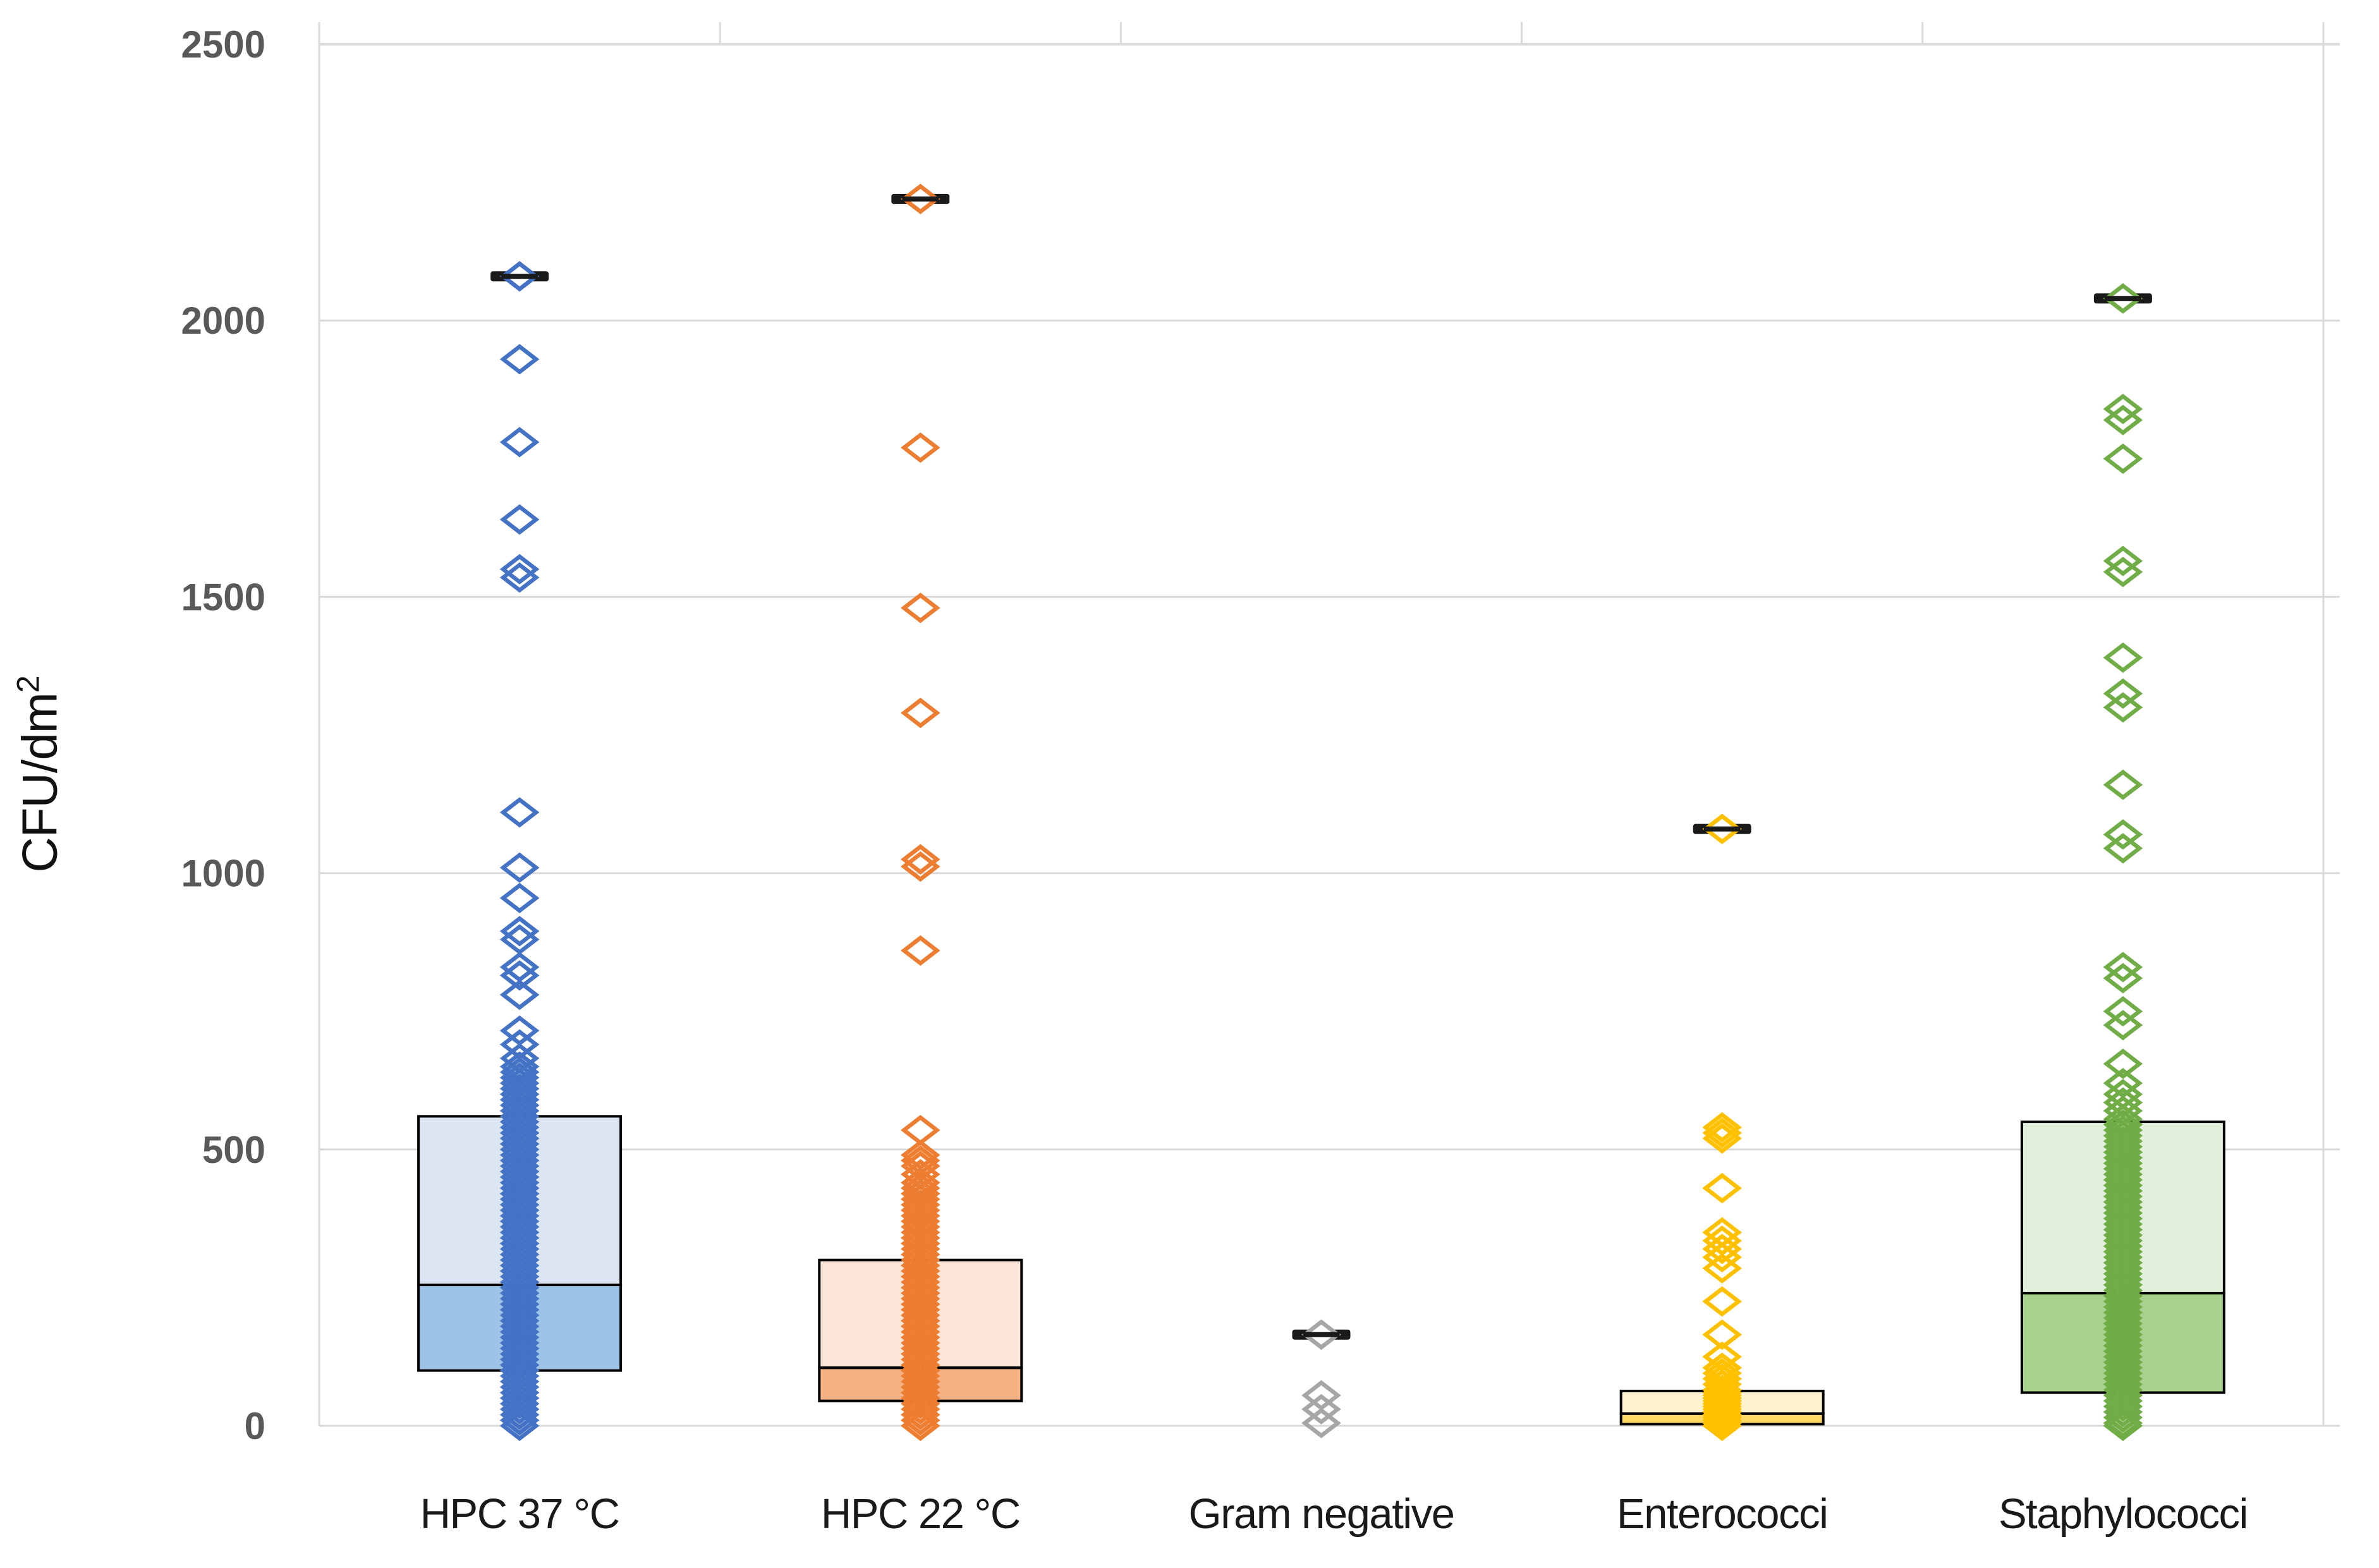 Image resolution: width=2379 pixels, height=1568 pixels. Describe the element at coordinates (223, 597) in the screenshot. I see `y-tick-label-1500: 1500` at that location.